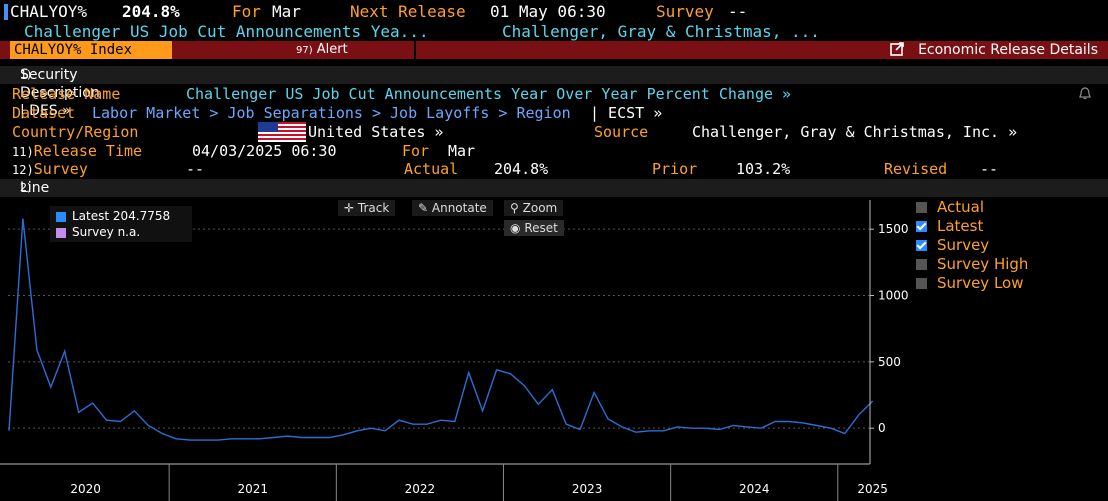  Describe the element at coordinates (367, 208) in the screenshot. I see `track-button: ✛ Track` at that location.